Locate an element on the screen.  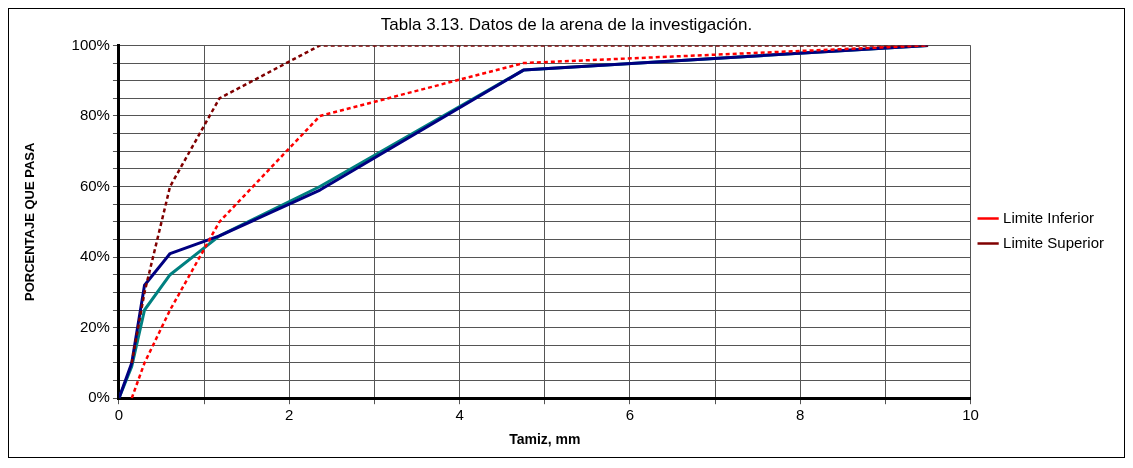
y-tick-label: 60% is located at coordinates (94, 185).